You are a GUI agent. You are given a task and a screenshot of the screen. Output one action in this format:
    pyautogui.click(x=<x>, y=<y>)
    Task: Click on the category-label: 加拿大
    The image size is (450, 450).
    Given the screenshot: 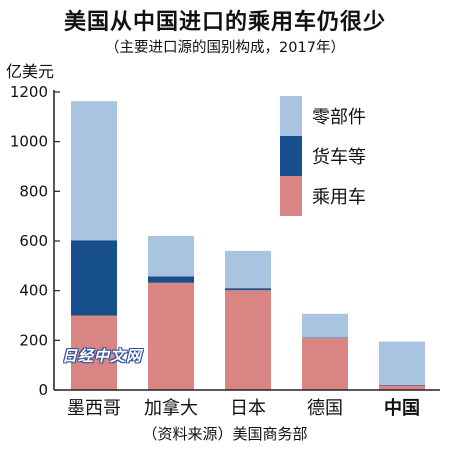 What is the action you would take?
    pyautogui.click(x=171, y=408)
    